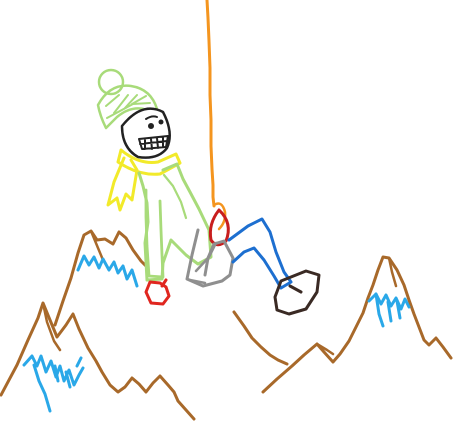 Image resolution: width=454 pixels, height=425 pixels. I want to click on left-eye, so click(151, 126).